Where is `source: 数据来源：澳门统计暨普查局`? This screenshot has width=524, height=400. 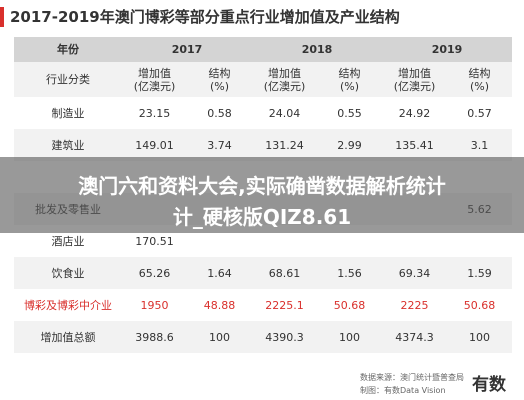
source: 数据来源：澳门统计暨普查局 is located at coordinates (412, 377).